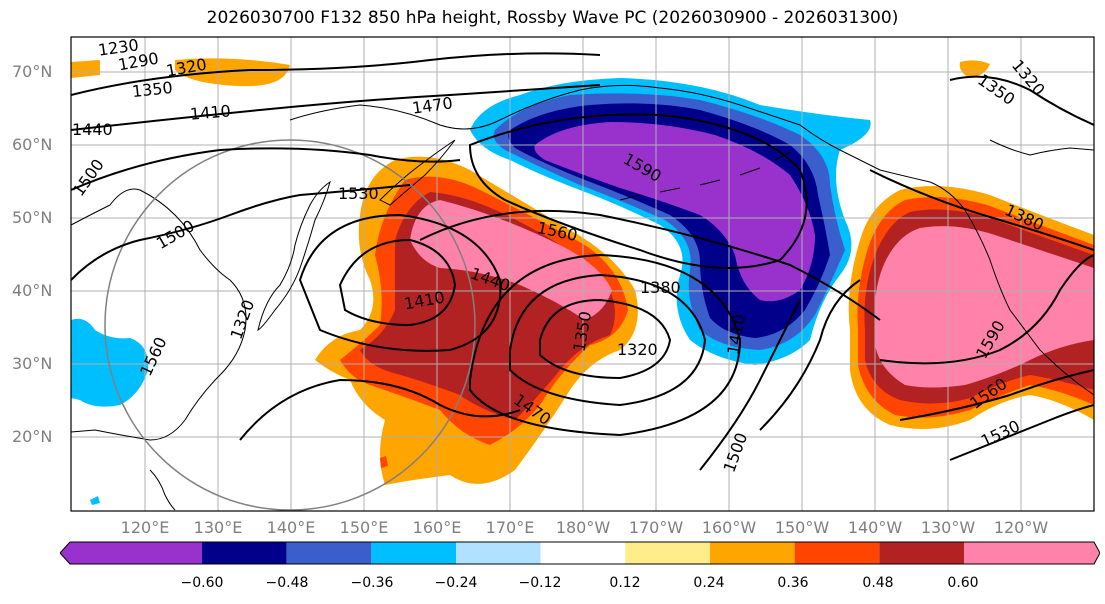 The height and width of the screenshot is (604, 1105). Describe the element at coordinates (159, 314) in the screenshot. I see `asia-coastline` at that location.